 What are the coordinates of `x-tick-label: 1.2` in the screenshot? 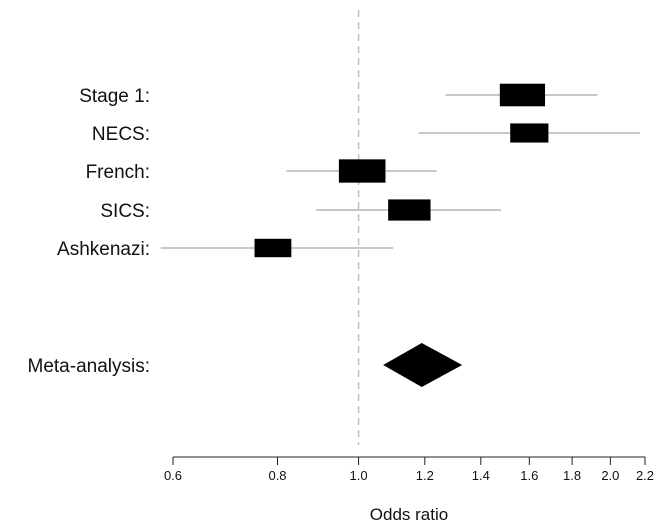 It's located at (425, 475).